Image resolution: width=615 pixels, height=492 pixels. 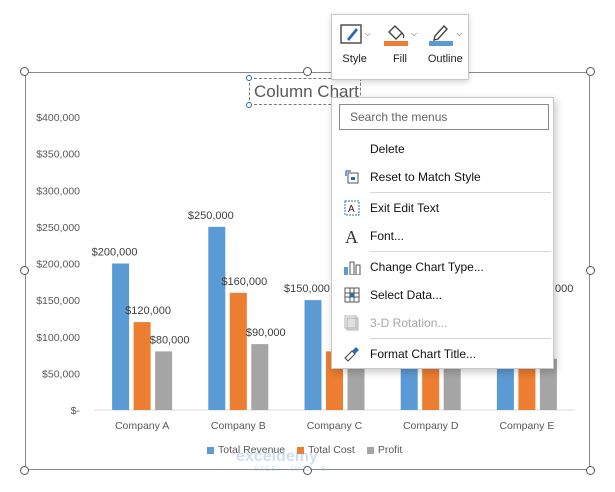 I want to click on chart-legend: Total Revenue Total Cost Profit, so click(x=304, y=450).